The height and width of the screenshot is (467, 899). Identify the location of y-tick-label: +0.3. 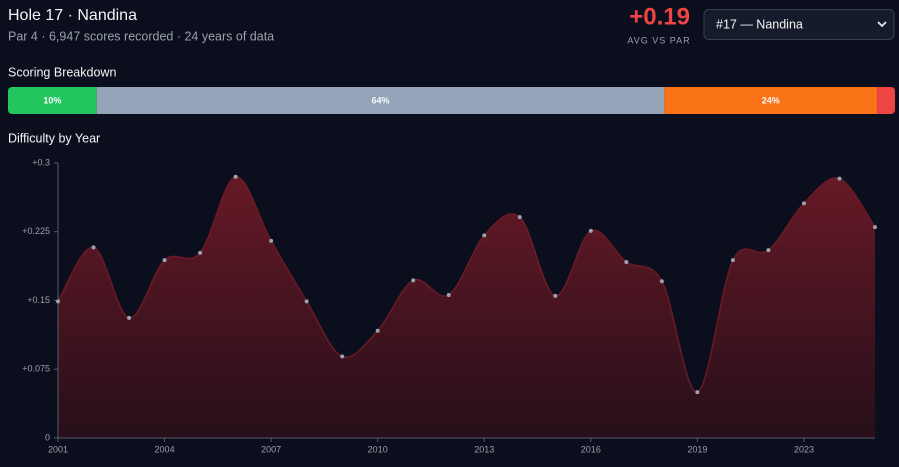
(41, 162).